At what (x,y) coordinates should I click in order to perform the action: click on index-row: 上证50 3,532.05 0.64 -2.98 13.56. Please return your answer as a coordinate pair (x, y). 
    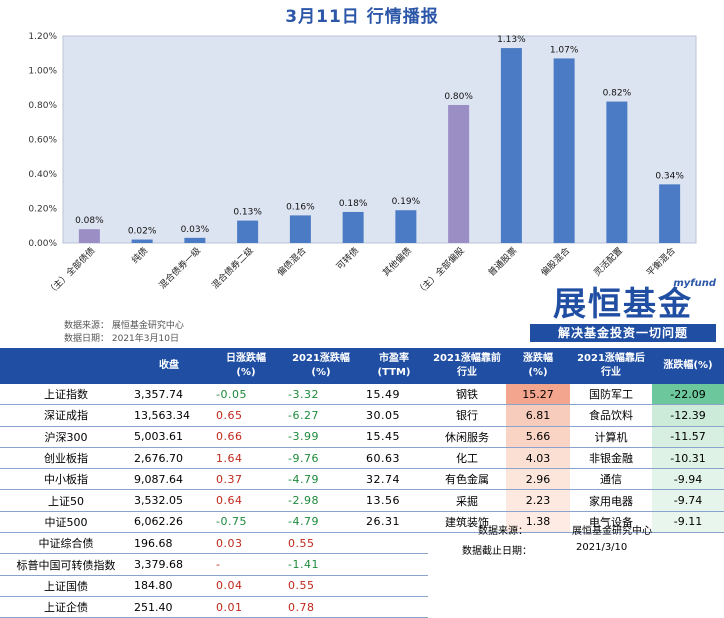
    Looking at the image, I should click on (214, 500).